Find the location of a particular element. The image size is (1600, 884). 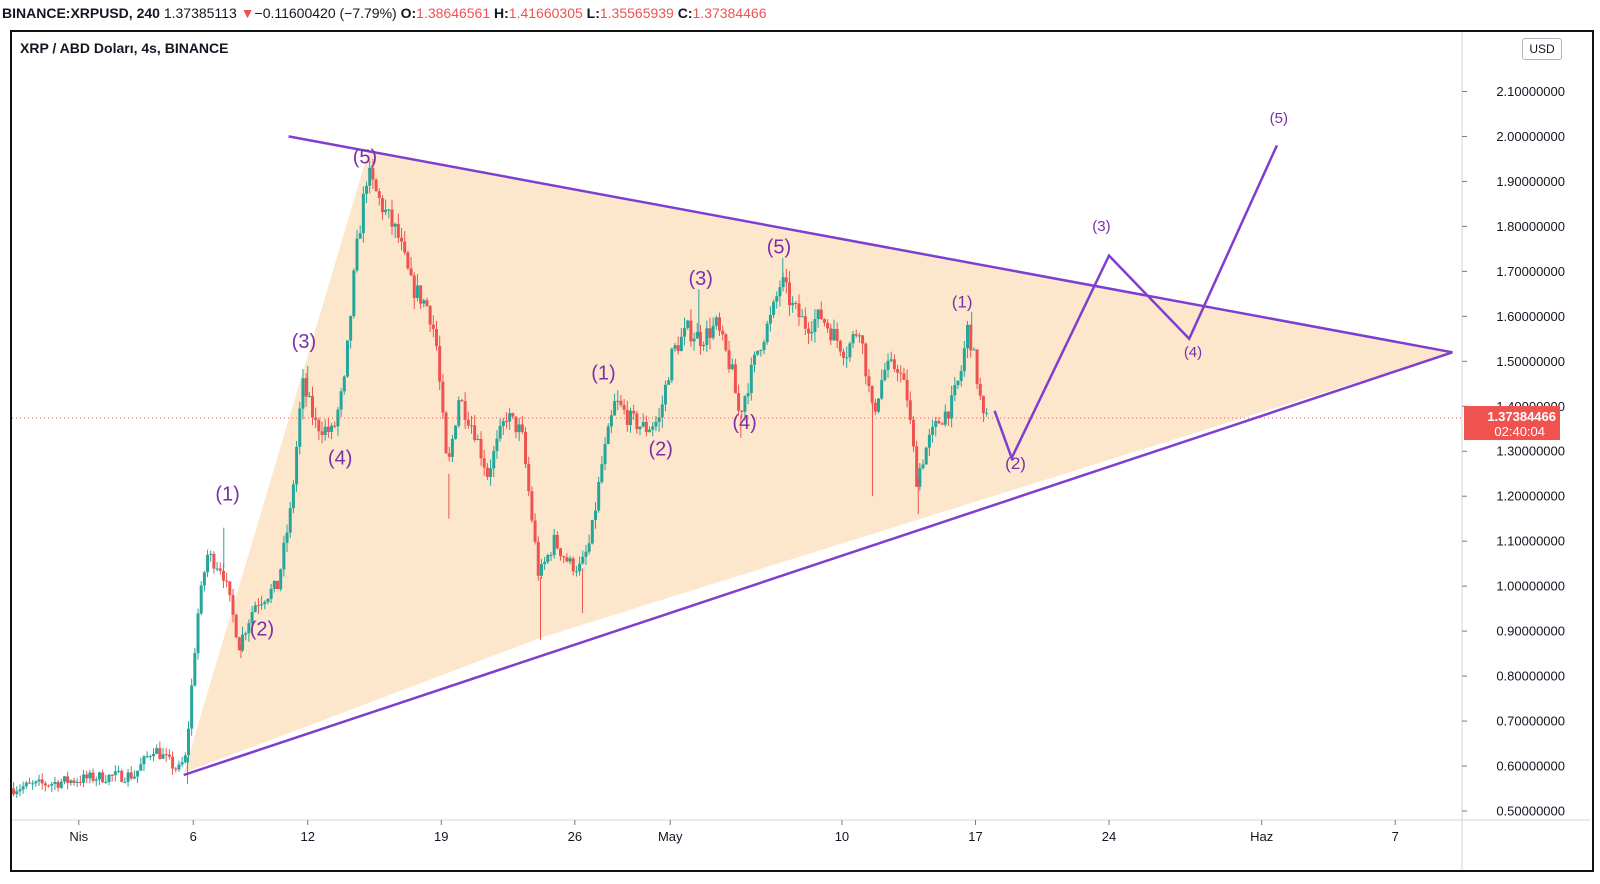

wave-label: (4) is located at coordinates (340, 459).